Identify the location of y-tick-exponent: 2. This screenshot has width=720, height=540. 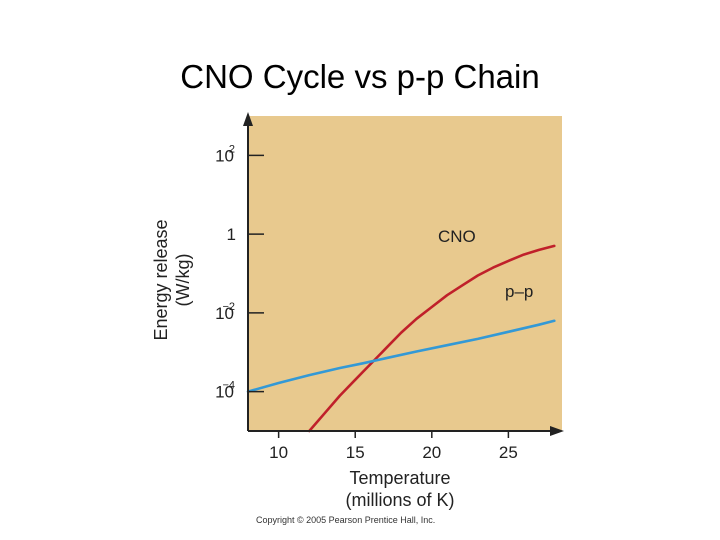
(232, 149).